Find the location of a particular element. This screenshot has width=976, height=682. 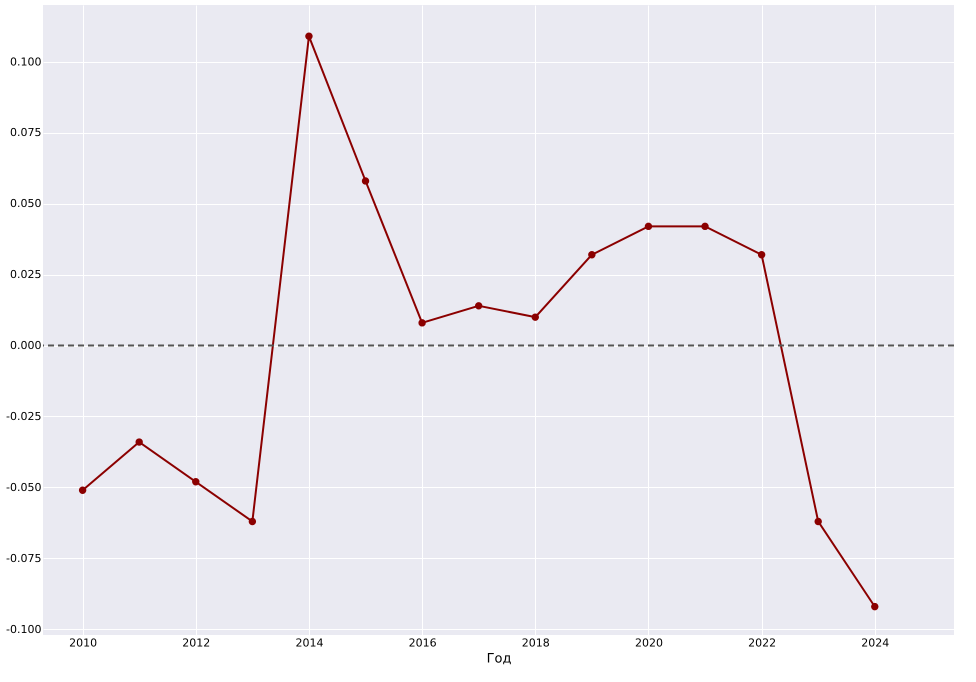

y-tick-label: 0.000 is located at coordinates (26, 345).